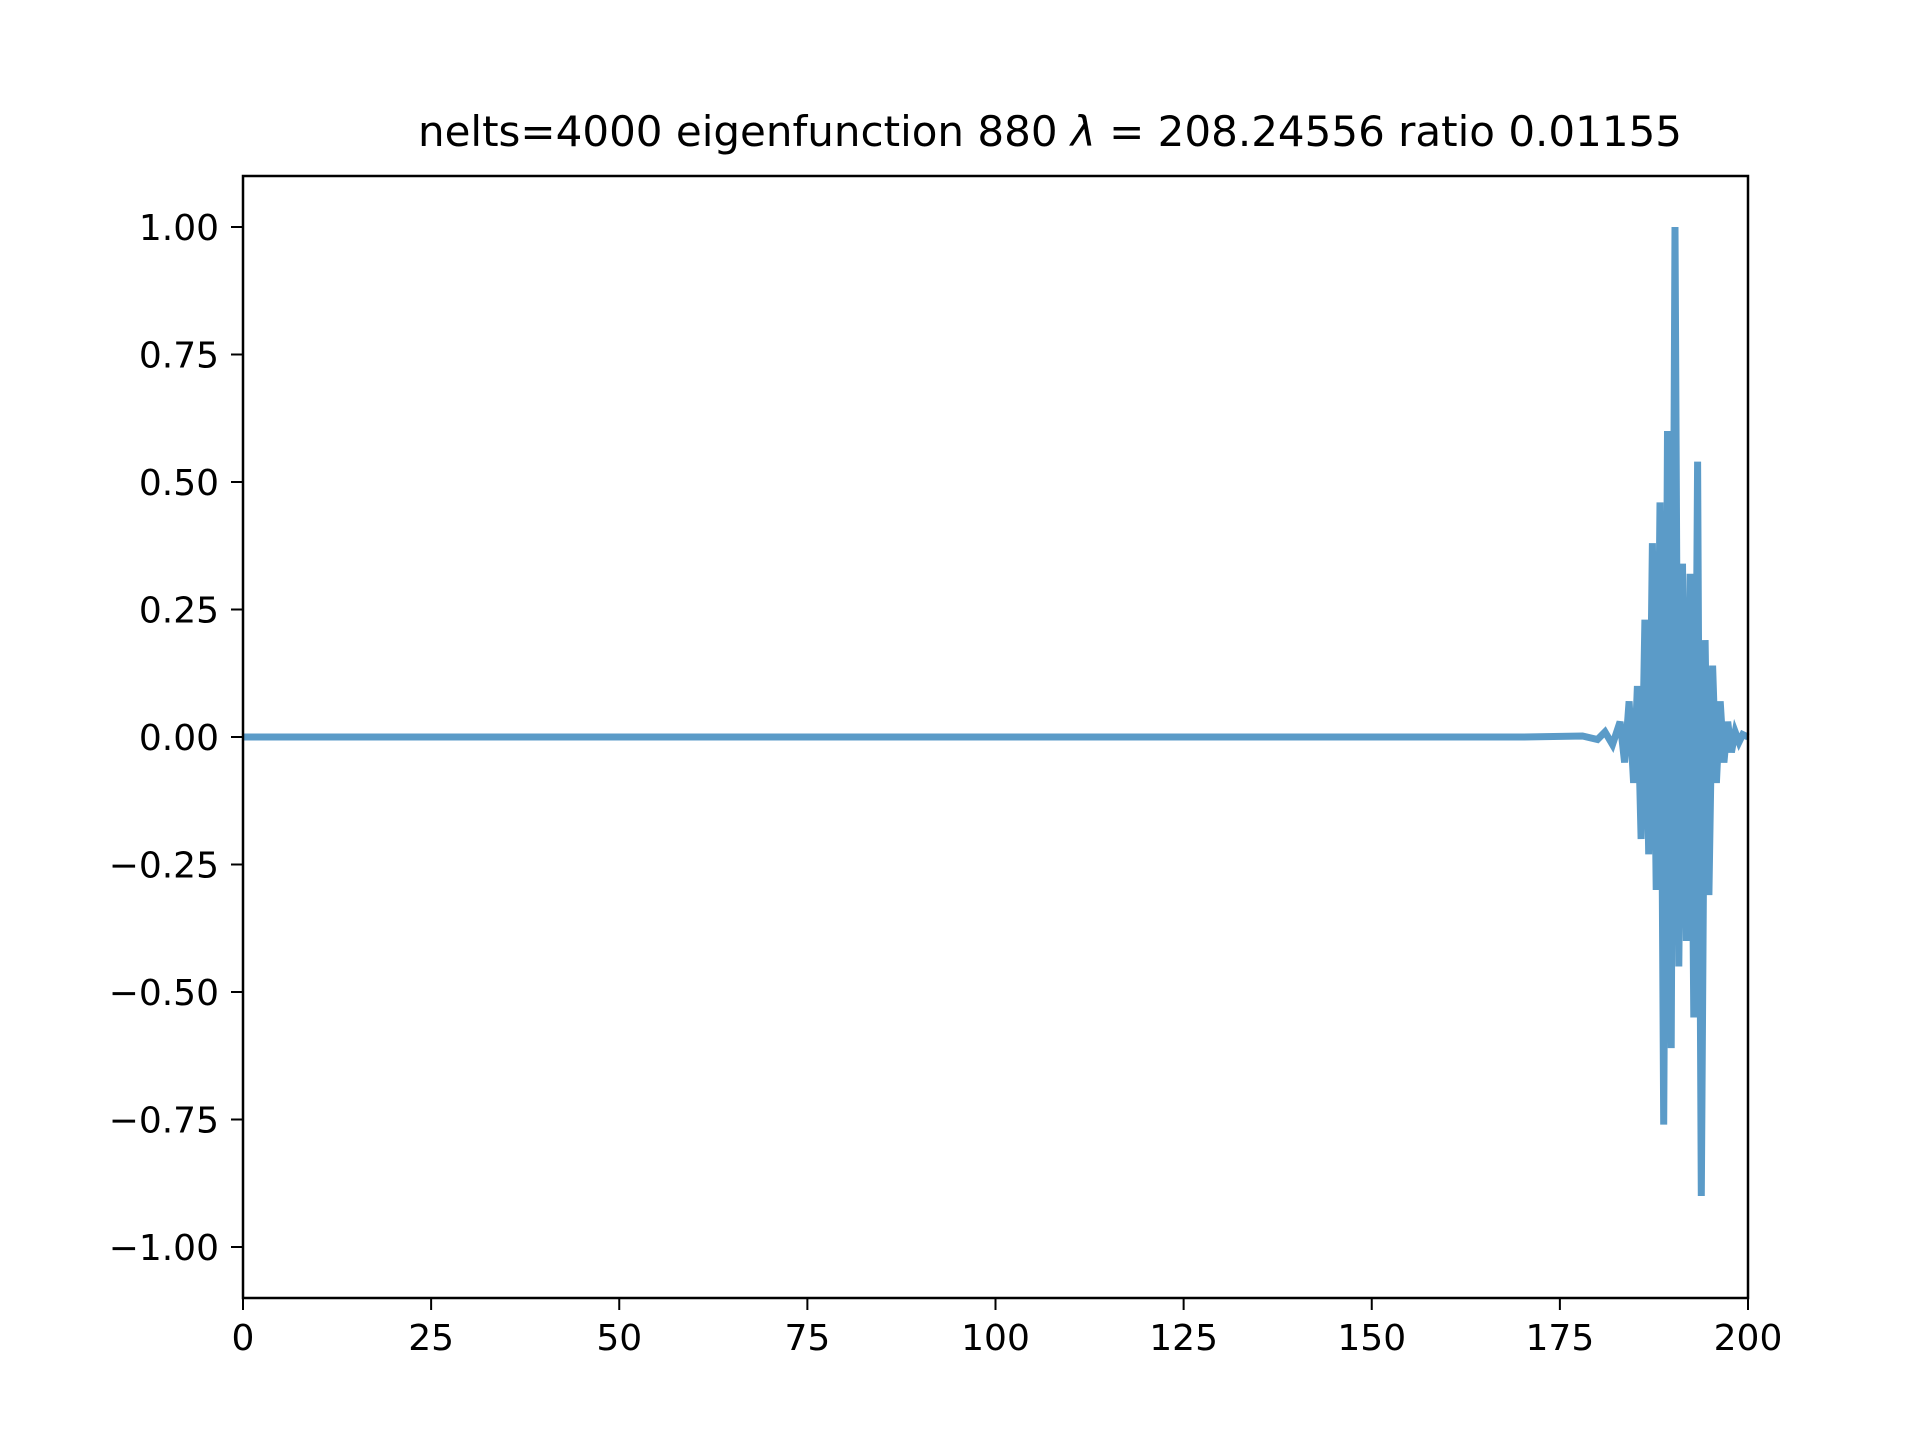 The width and height of the screenshot is (1920, 1440). I want to click on y-tick-label: −0.75, so click(164, 1121).